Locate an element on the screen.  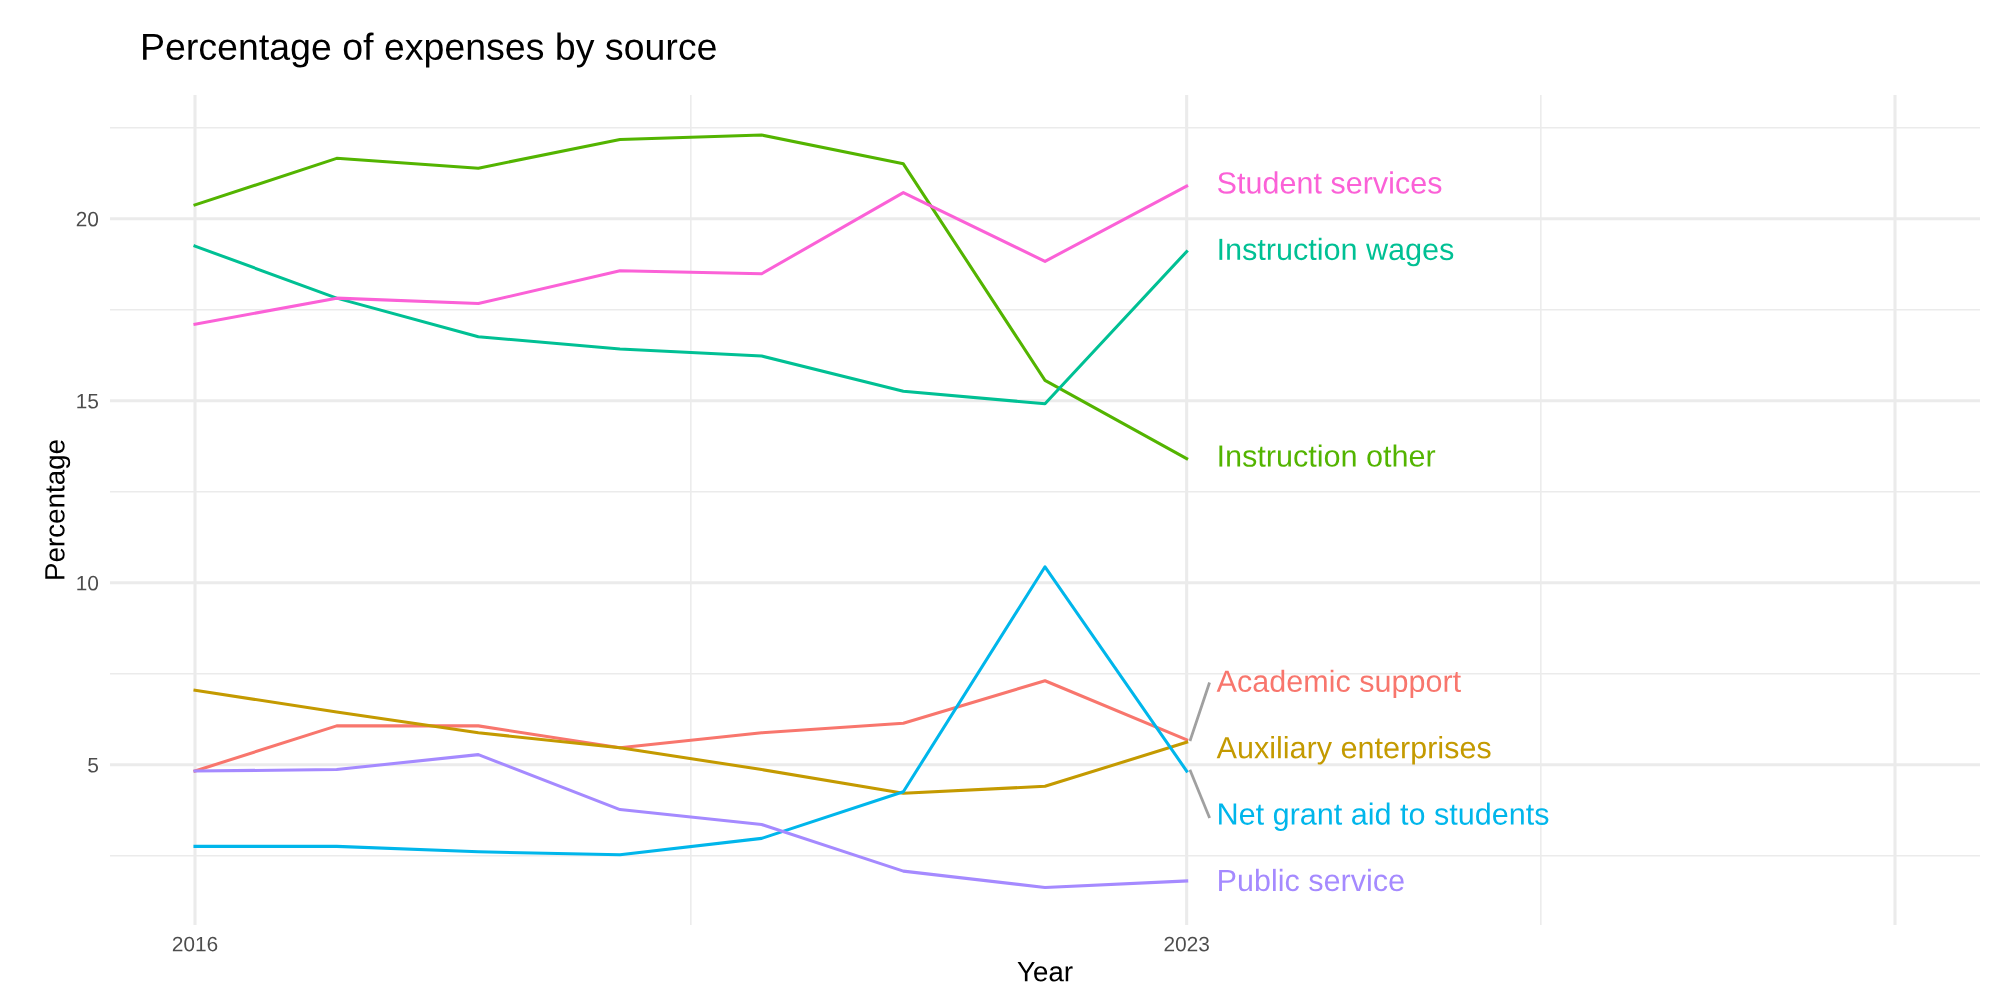
y-tick-label: 10 is located at coordinates (88, 583).